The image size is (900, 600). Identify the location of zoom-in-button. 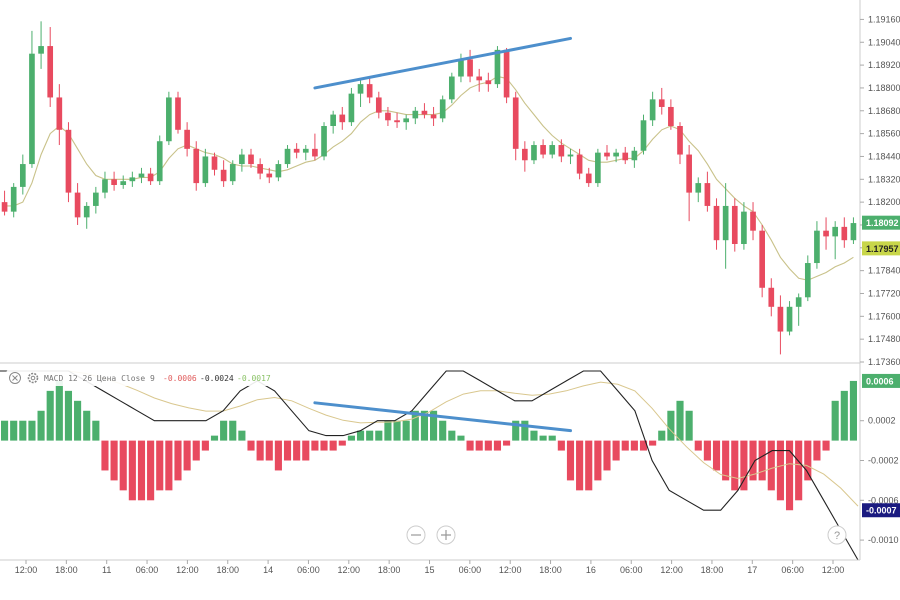
(446, 535).